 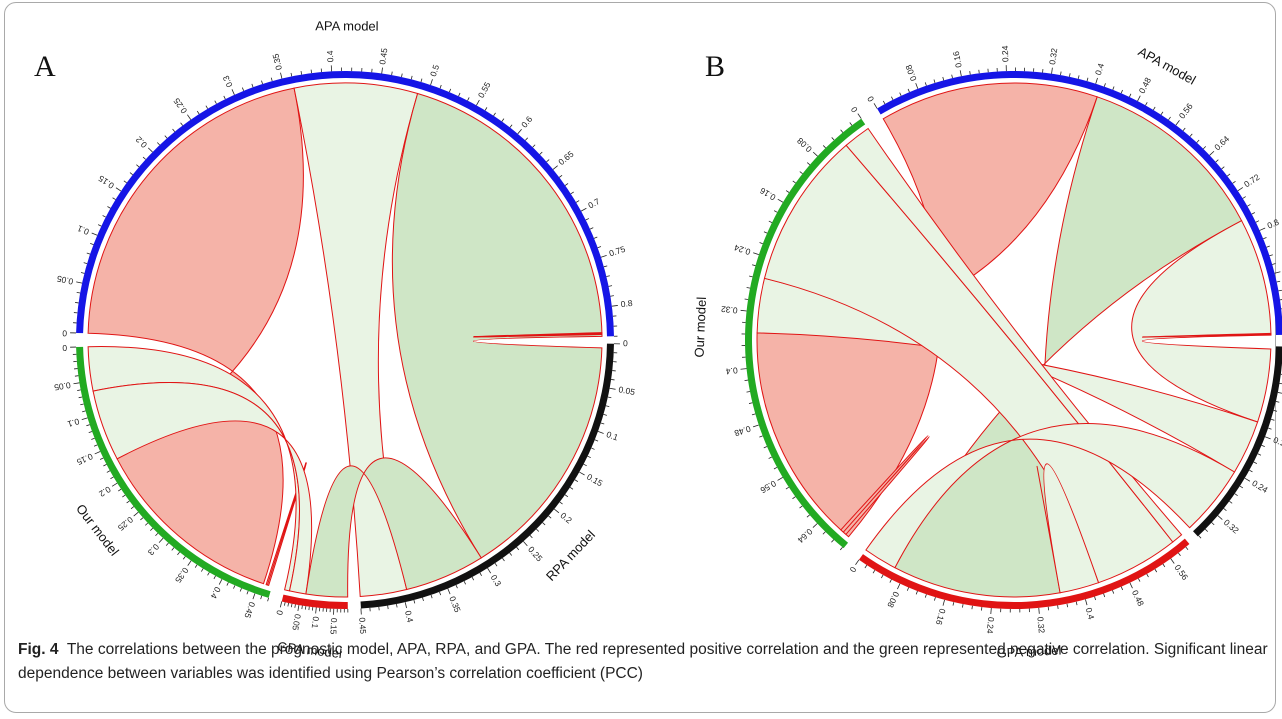 What do you see at coordinates (249, 610) in the screenshot?
I see `tick-label: 0.45` at bounding box center [249, 610].